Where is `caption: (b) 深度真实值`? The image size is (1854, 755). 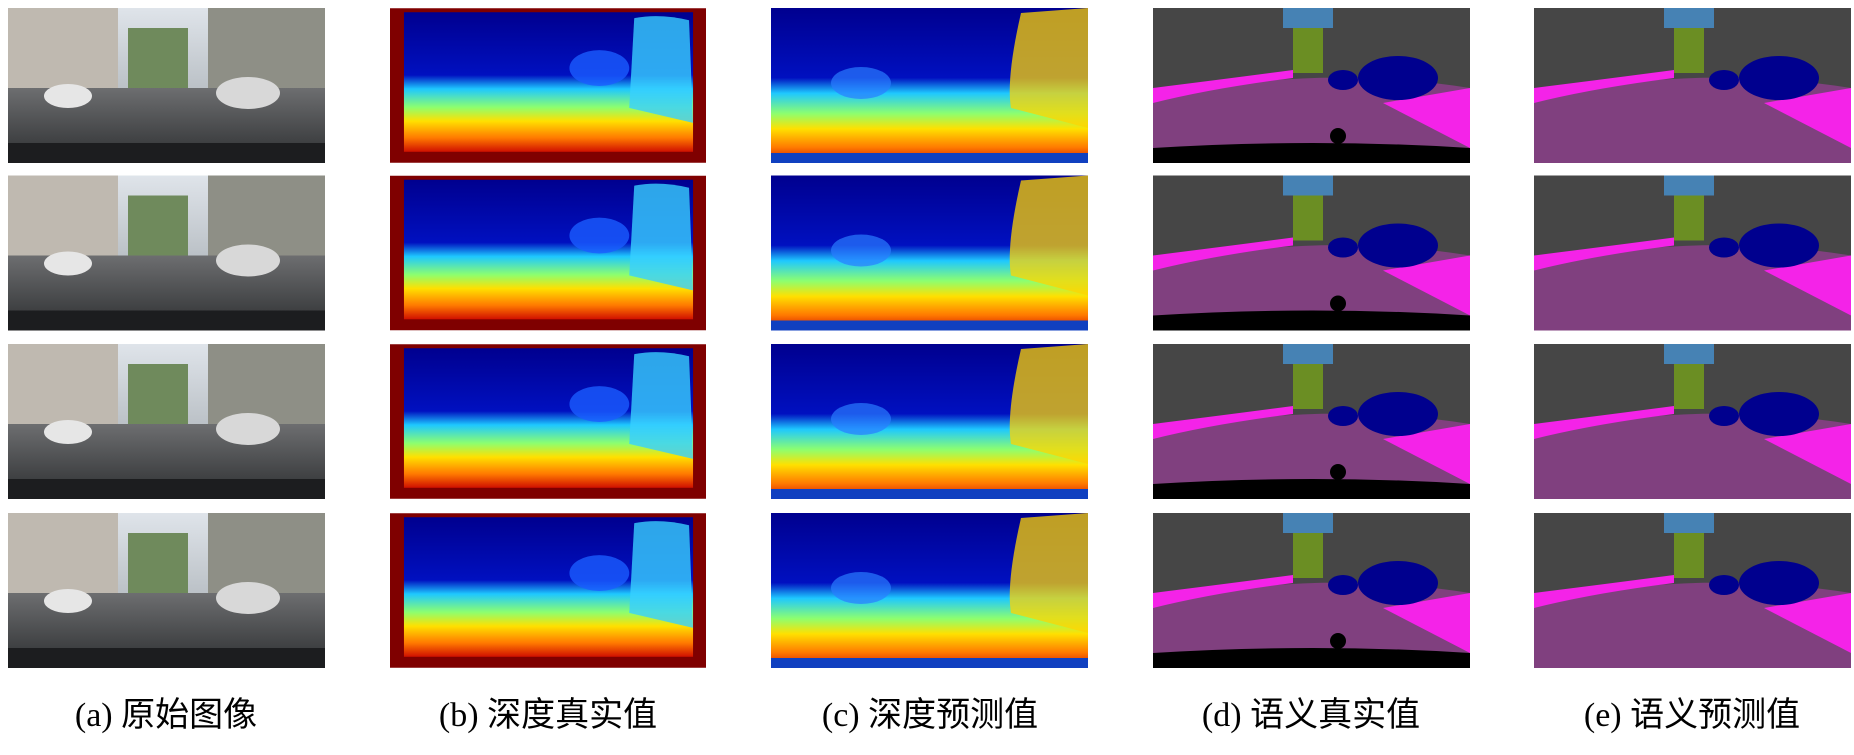 caption: (b) 深度真实值 is located at coordinates (548, 715).